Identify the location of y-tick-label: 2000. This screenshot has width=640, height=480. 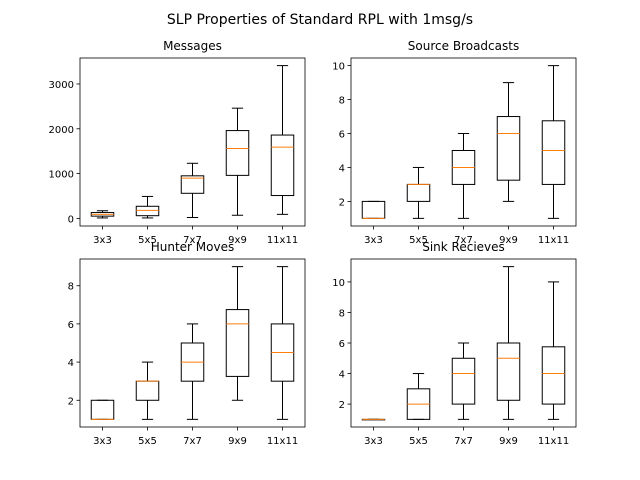
(61, 130).